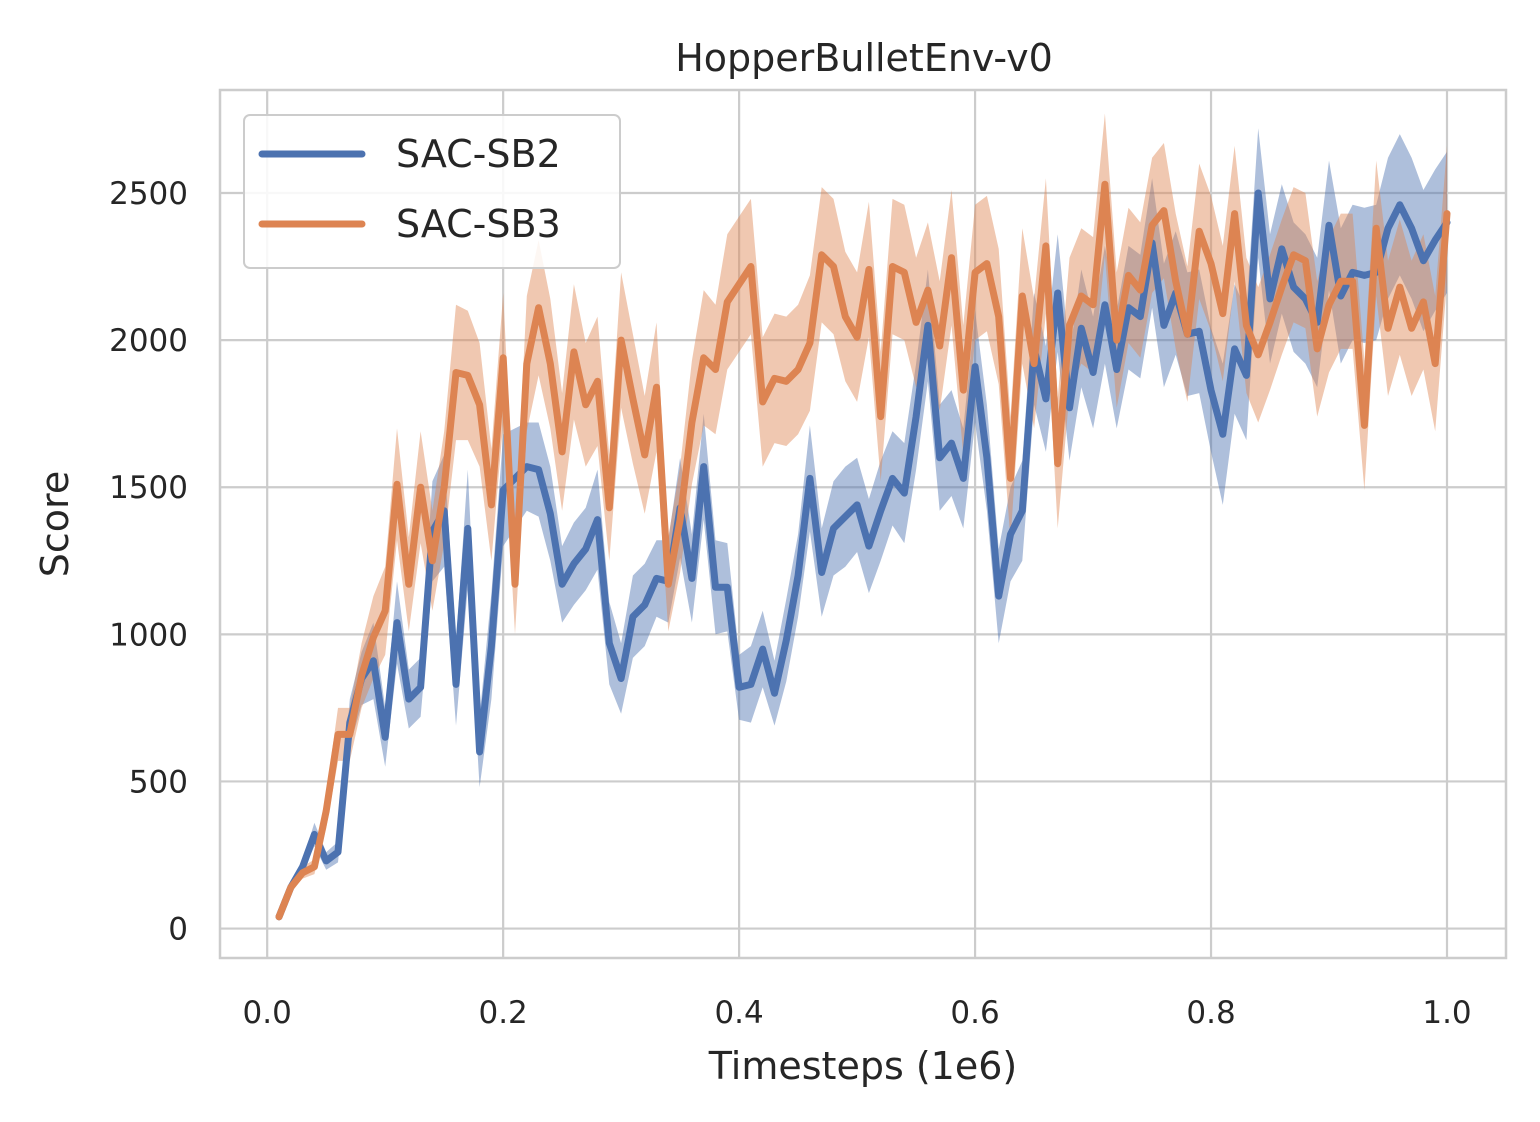  Describe the element at coordinates (974, 1013) in the screenshot. I see `x-tick-label: 0.6` at that location.